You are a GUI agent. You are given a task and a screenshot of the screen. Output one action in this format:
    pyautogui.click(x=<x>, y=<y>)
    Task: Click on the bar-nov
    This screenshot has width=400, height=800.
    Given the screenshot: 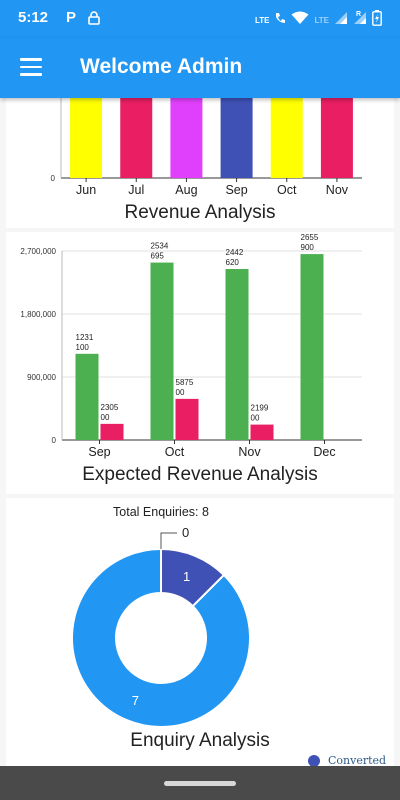 What is the action you would take?
    pyautogui.click(x=336, y=138)
    